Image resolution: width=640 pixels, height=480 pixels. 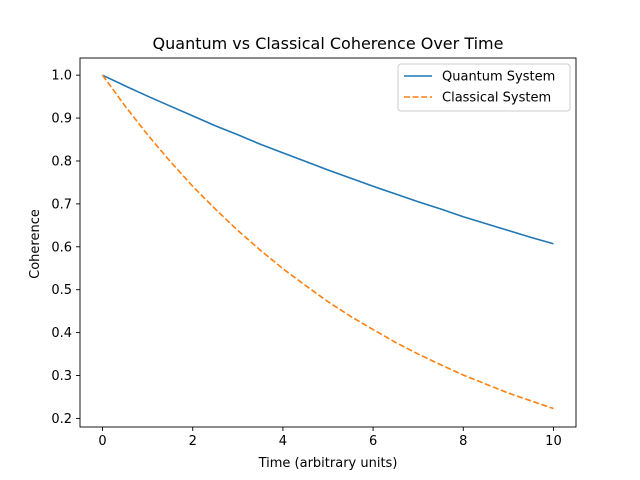 I want to click on y-tick-label: 0.8, so click(x=61, y=161).